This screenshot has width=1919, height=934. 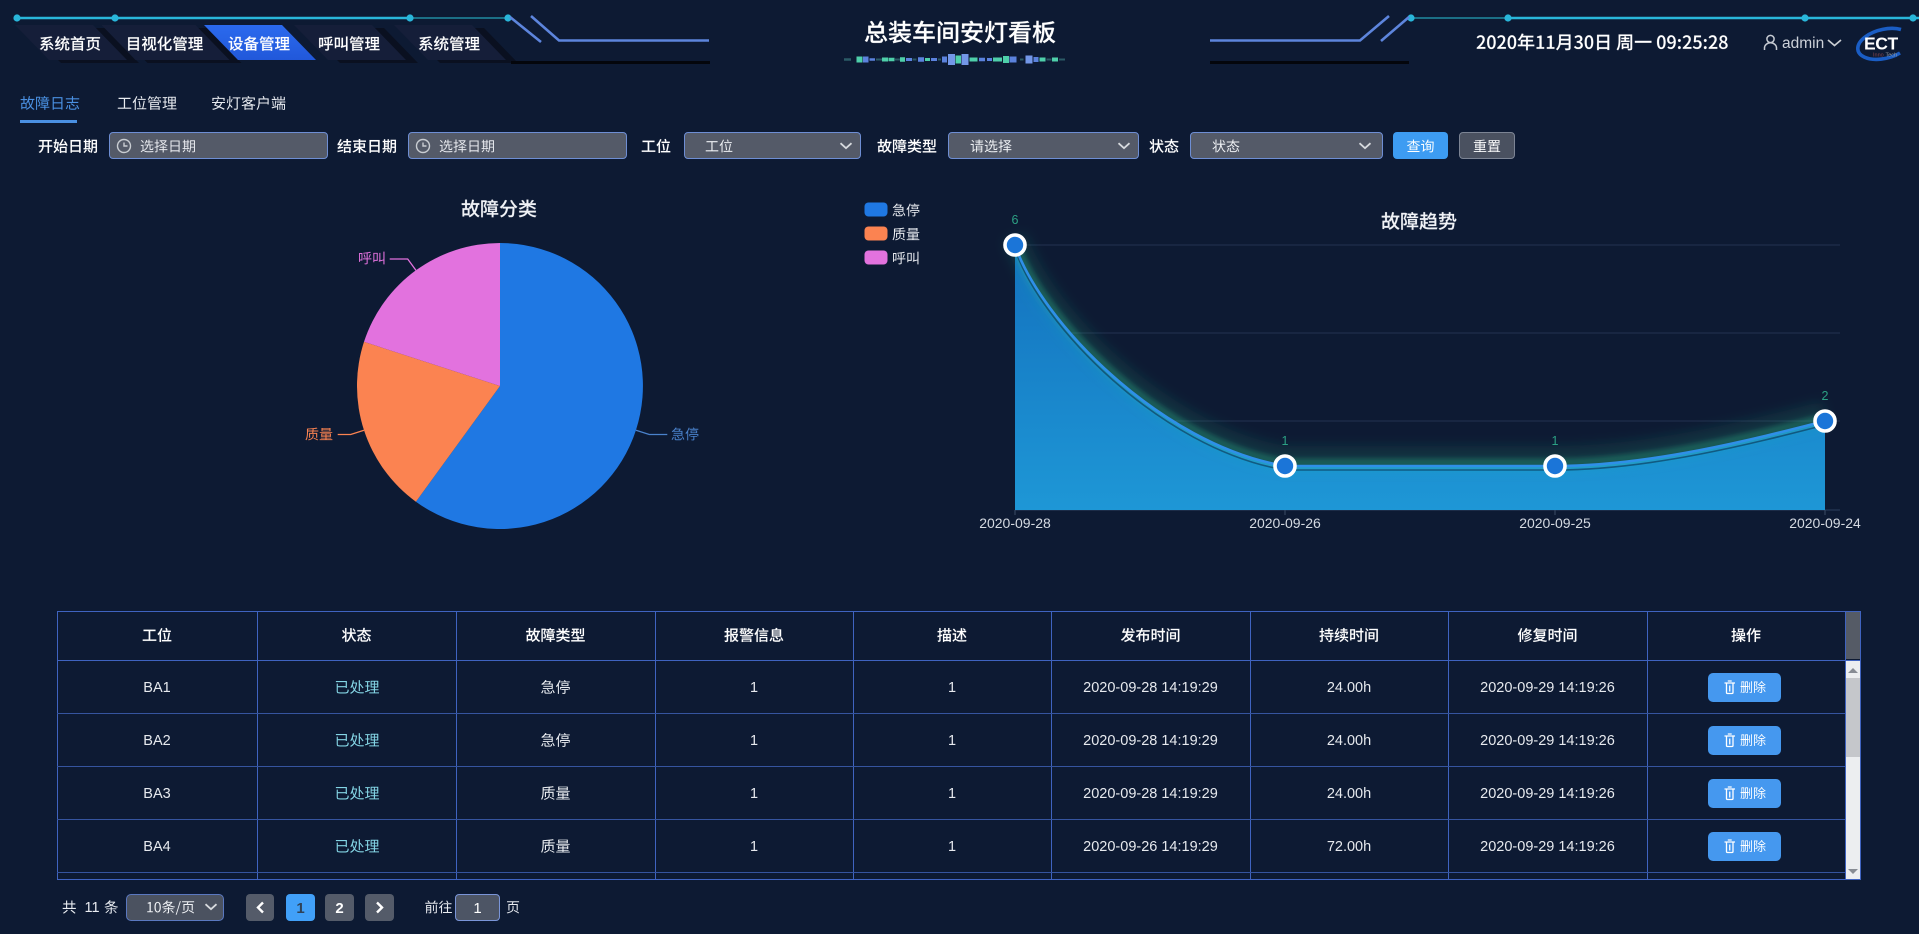 What do you see at coordinates (1555, 523) in the screenshot?
I see `svg-text: 2020-09-25` at bounding box center [1555, 523].